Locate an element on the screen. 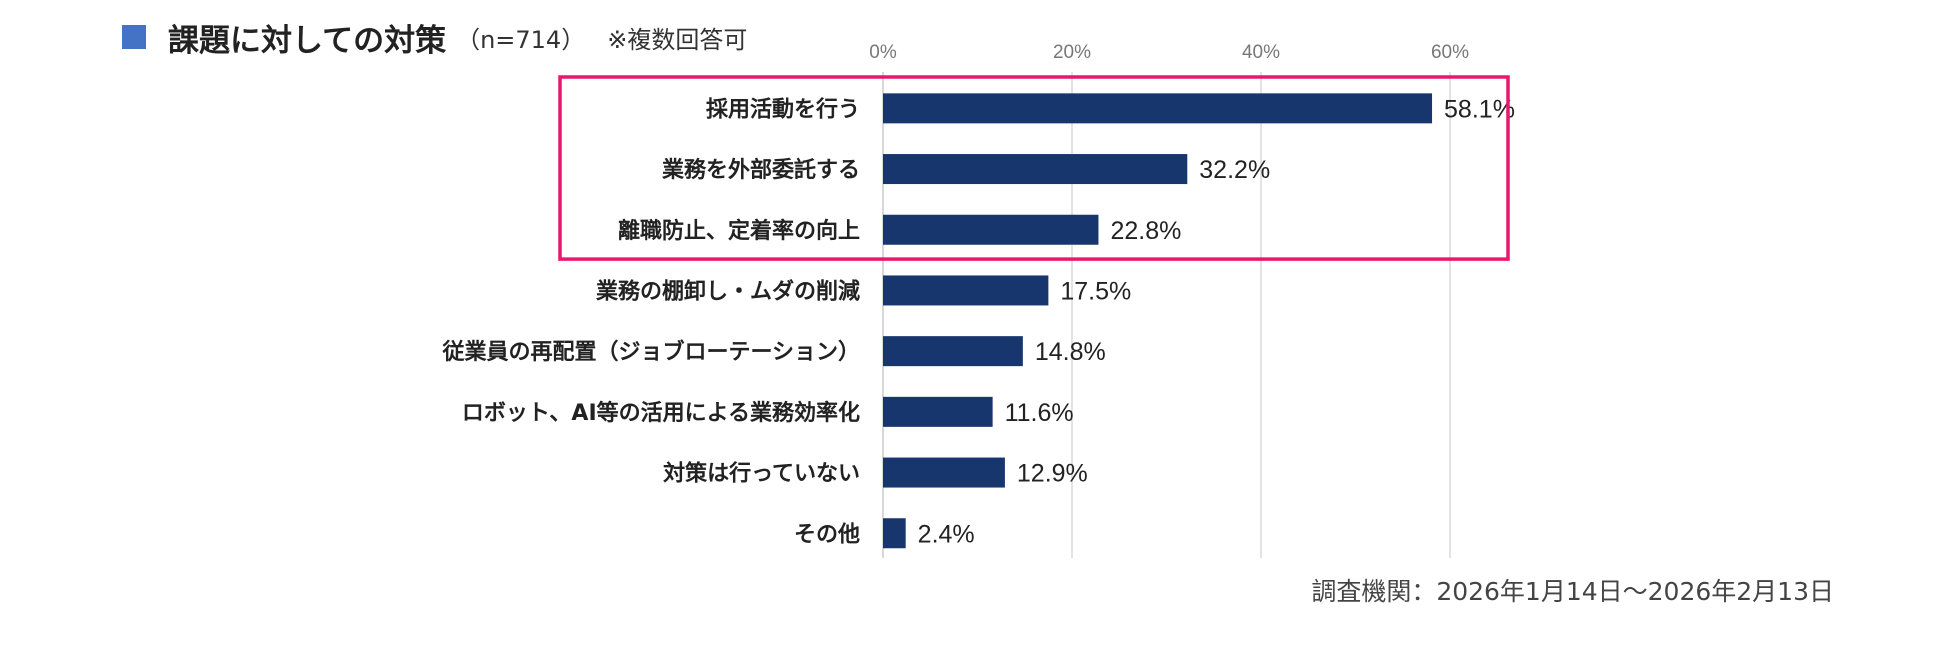 This screenshot has height=661, width=1950. category-label: 業務を外部委託する is located at coordinates (761, 170).